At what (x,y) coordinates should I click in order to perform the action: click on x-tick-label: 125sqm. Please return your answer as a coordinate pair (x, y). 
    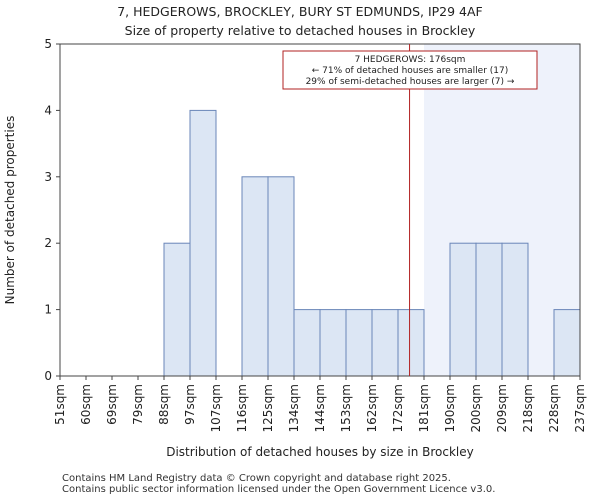
    Looking at the image, I should click on (268, 408).